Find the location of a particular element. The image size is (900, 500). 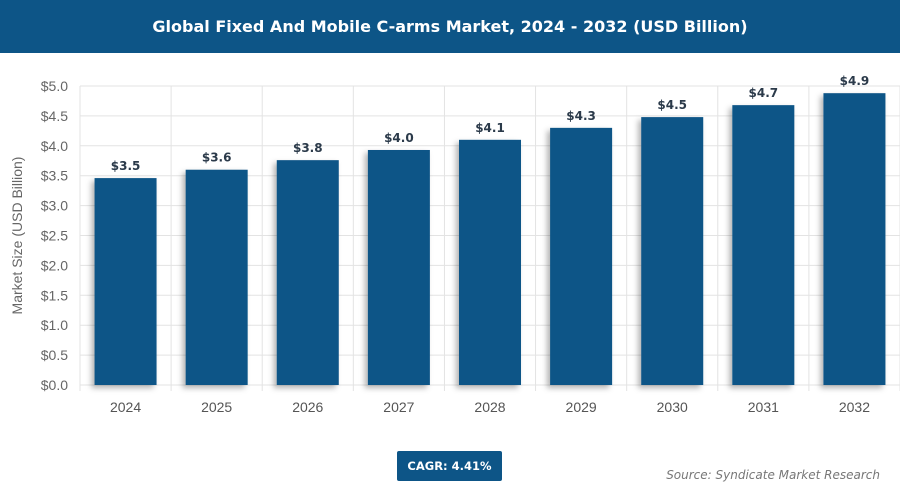

bar-2026 is located at coordinates (307, 272).